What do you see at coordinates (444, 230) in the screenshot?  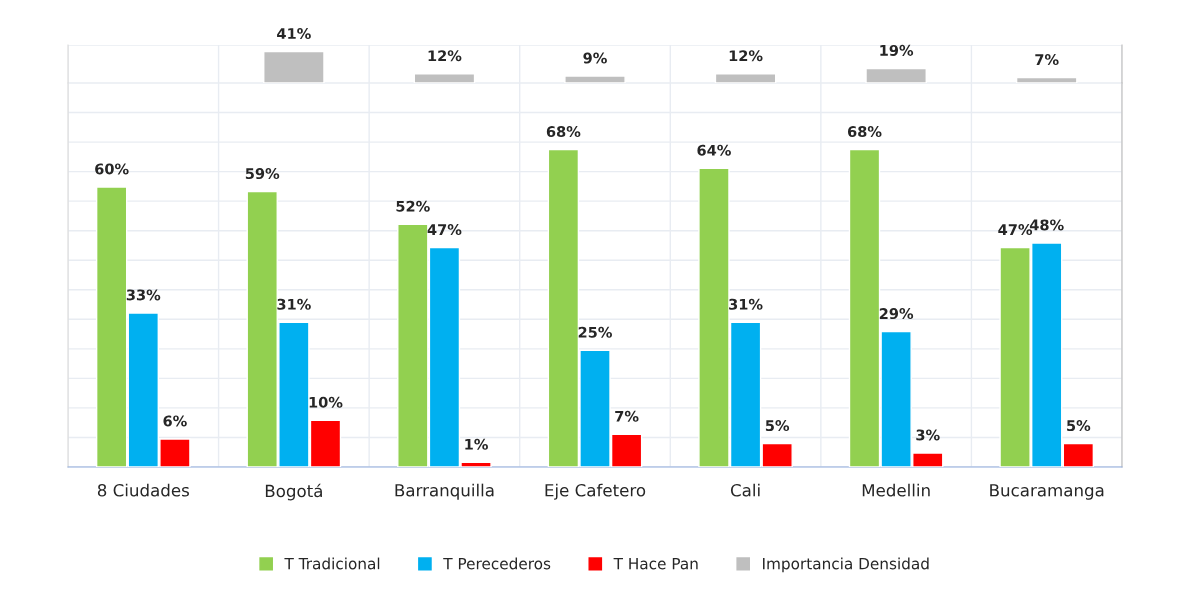 I see `data-label: 47%` at bounding box center [444, 230].